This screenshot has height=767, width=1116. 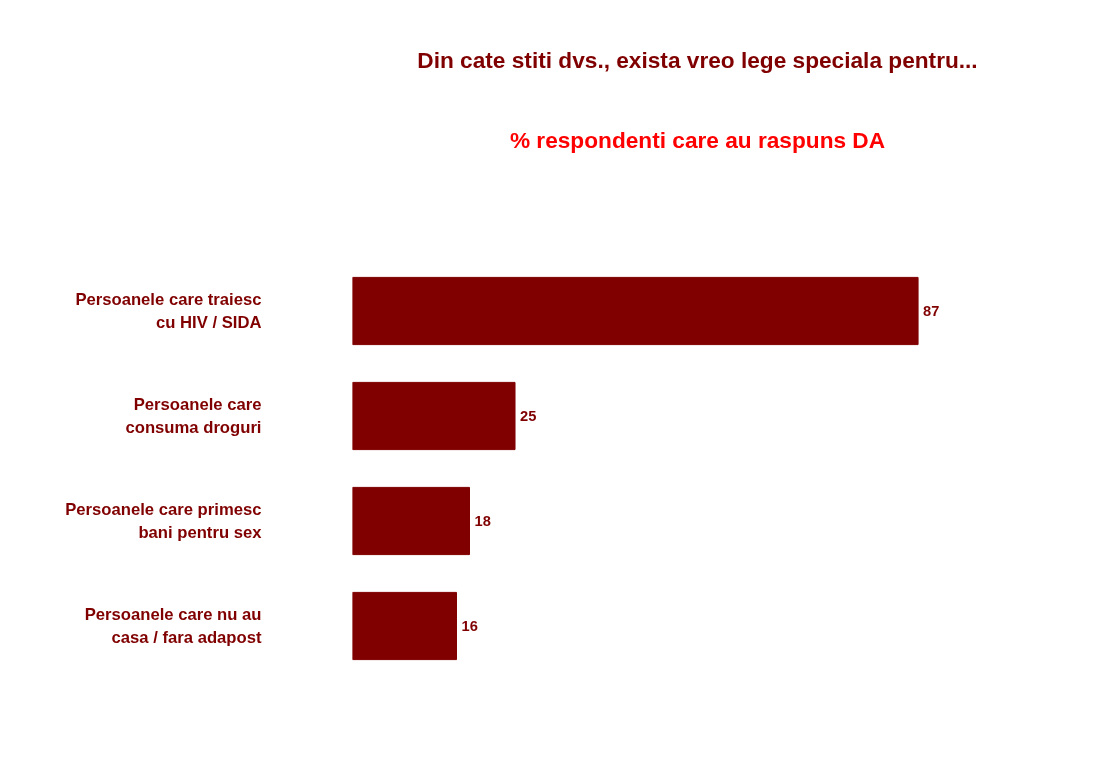 I want to click on data-label: 16, so click(x=469, y=626).